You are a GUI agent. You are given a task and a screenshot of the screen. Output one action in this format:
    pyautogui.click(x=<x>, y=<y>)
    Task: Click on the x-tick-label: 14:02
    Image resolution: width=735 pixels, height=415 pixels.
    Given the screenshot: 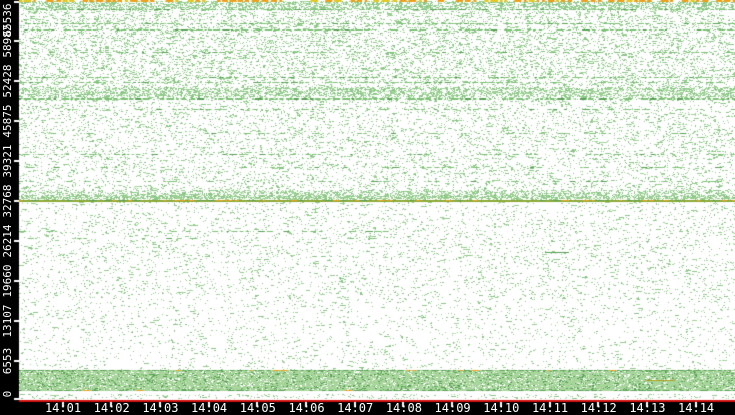 What is the action you would take?
    pyautogui.click(x=111, y=408)
    